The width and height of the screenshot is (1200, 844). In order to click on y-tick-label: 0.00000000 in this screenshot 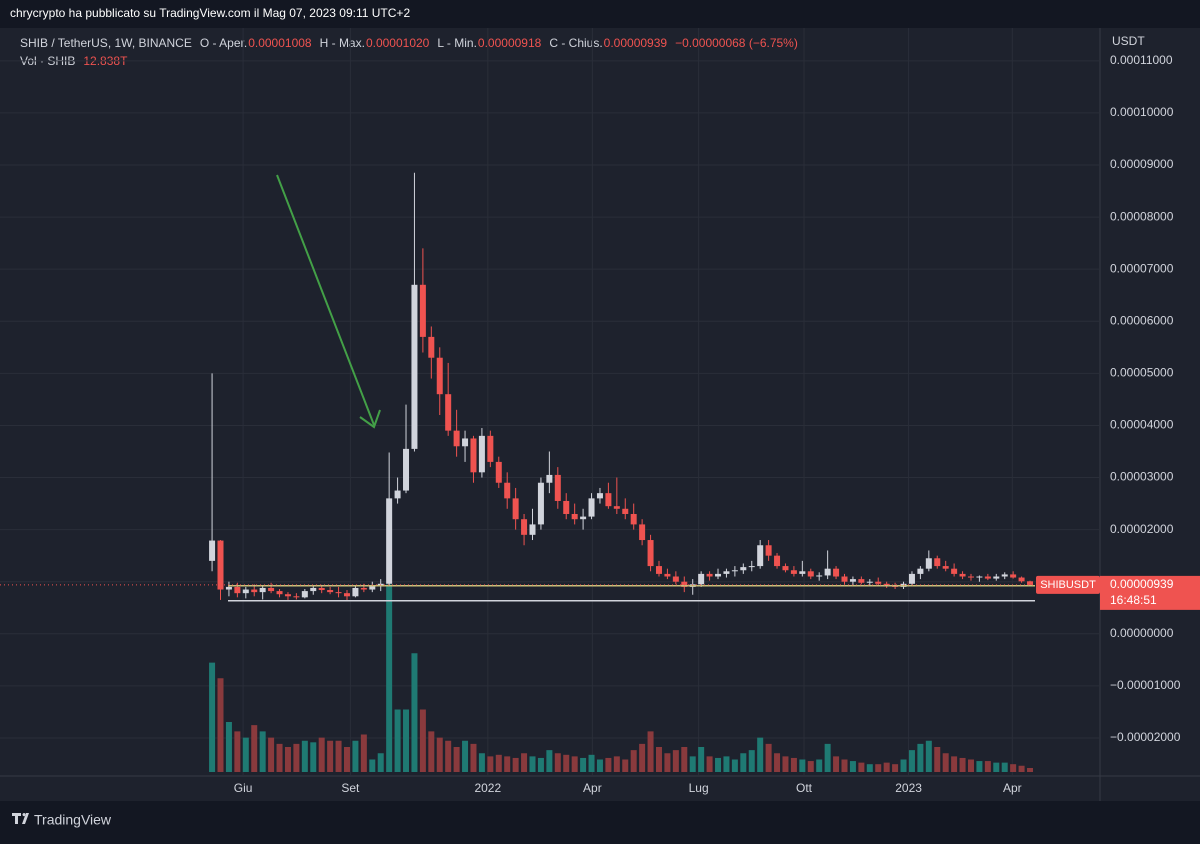, I will do `click(1142, 633)`.